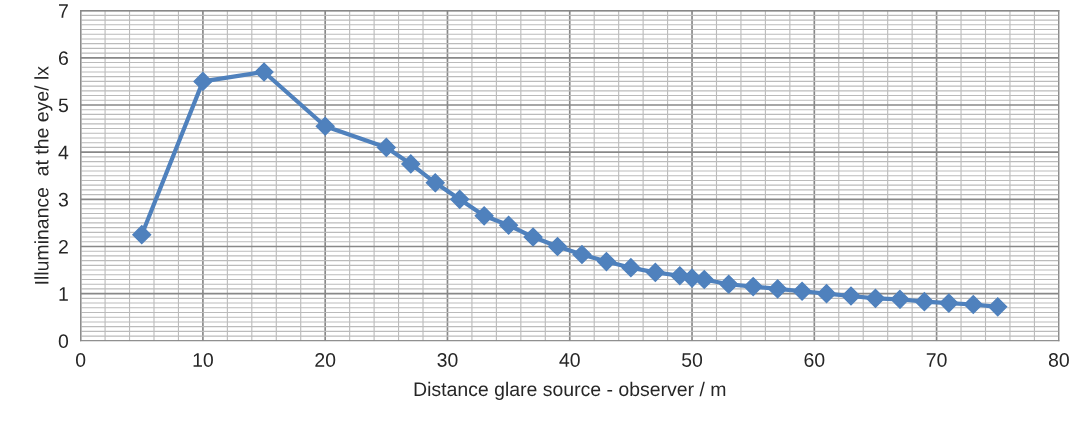 The width and height of the screenshot is (1075, 426). Describe the element at coordinates (63, 11) in the screenshot. I see `y-tick-label: 7` at that location.